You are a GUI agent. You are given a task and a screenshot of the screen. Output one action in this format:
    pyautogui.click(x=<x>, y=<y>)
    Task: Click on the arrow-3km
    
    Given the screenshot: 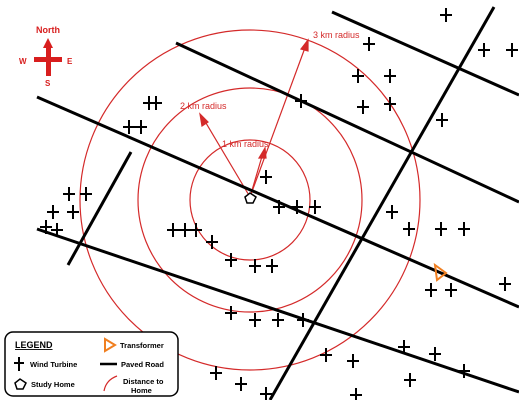 What is the action you would take?
    pyautogui.click(x=278, y=121)
    